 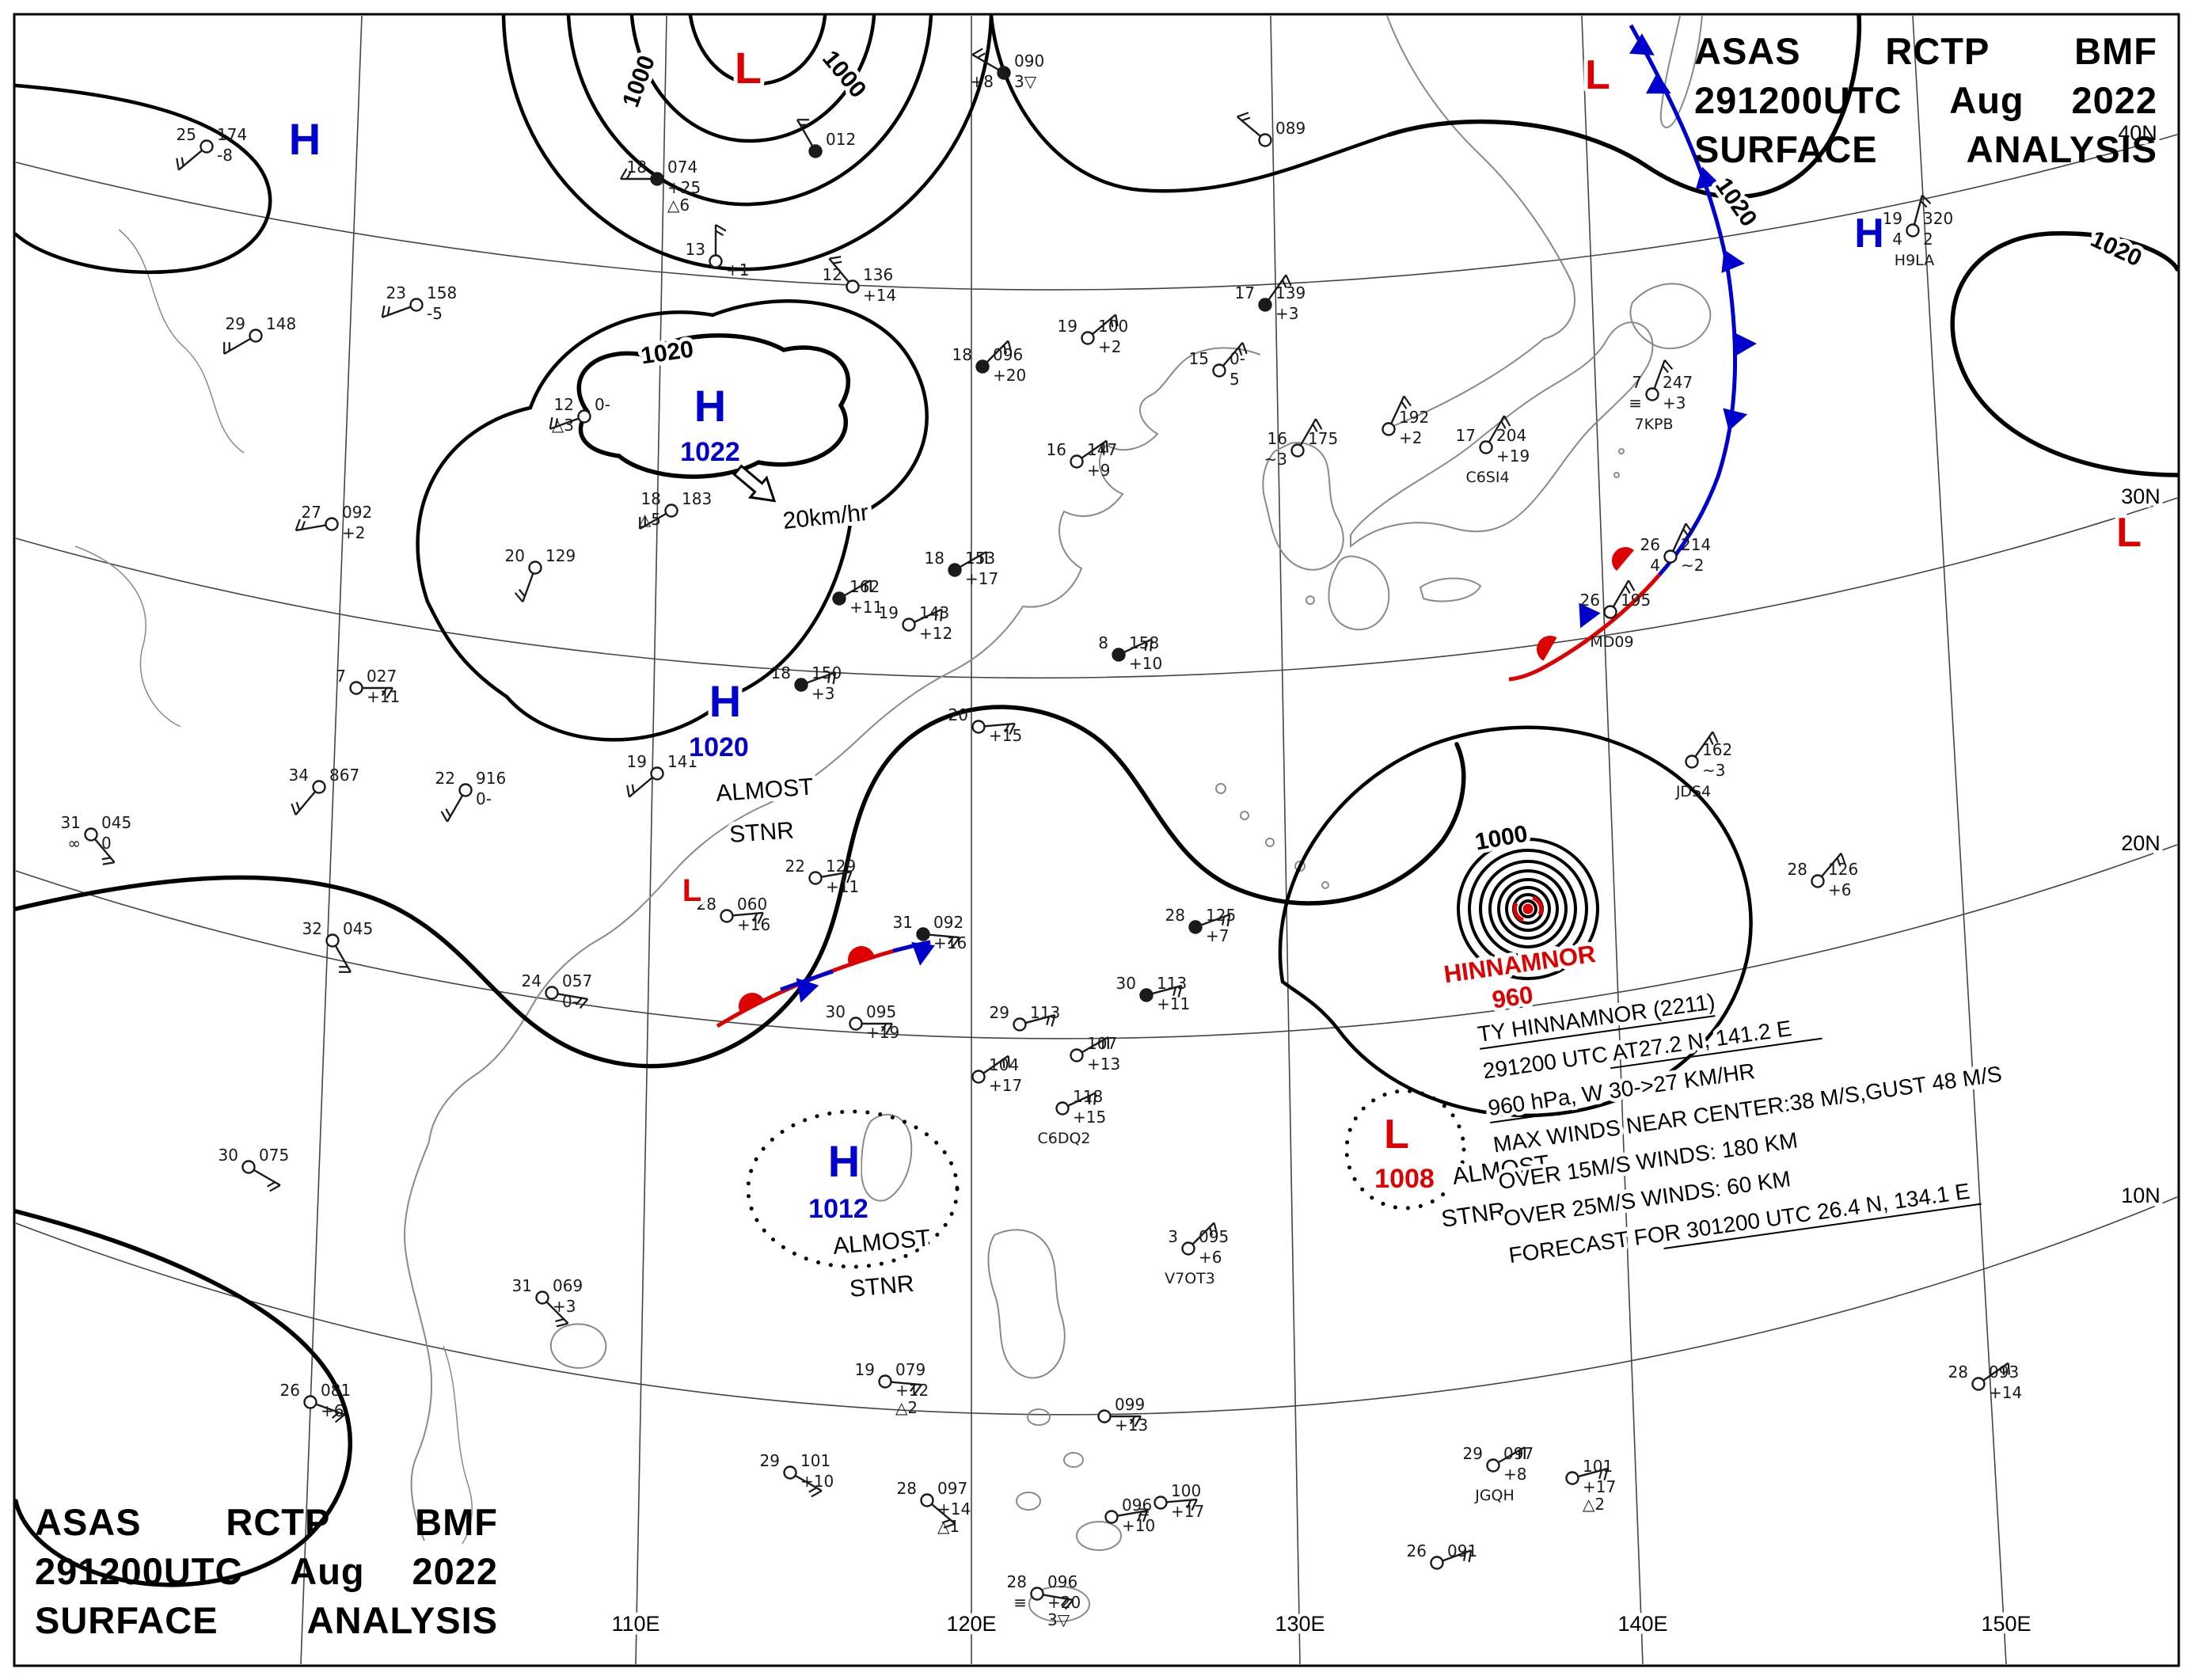 What do you see at coordinates (1616, 615) in the screenshot?
I see `station-plot: 26 195 MD09` at bounding box center [1616, 615].